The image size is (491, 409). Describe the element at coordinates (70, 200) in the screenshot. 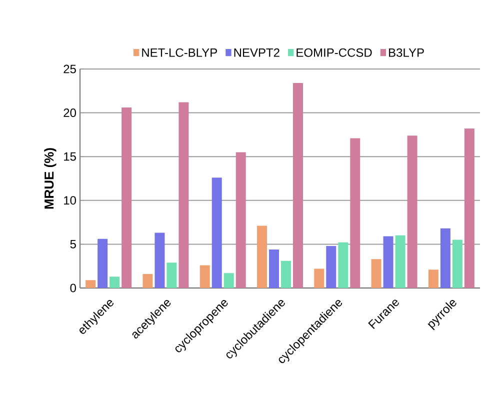

I see `y-tick-label: 10` at that location.